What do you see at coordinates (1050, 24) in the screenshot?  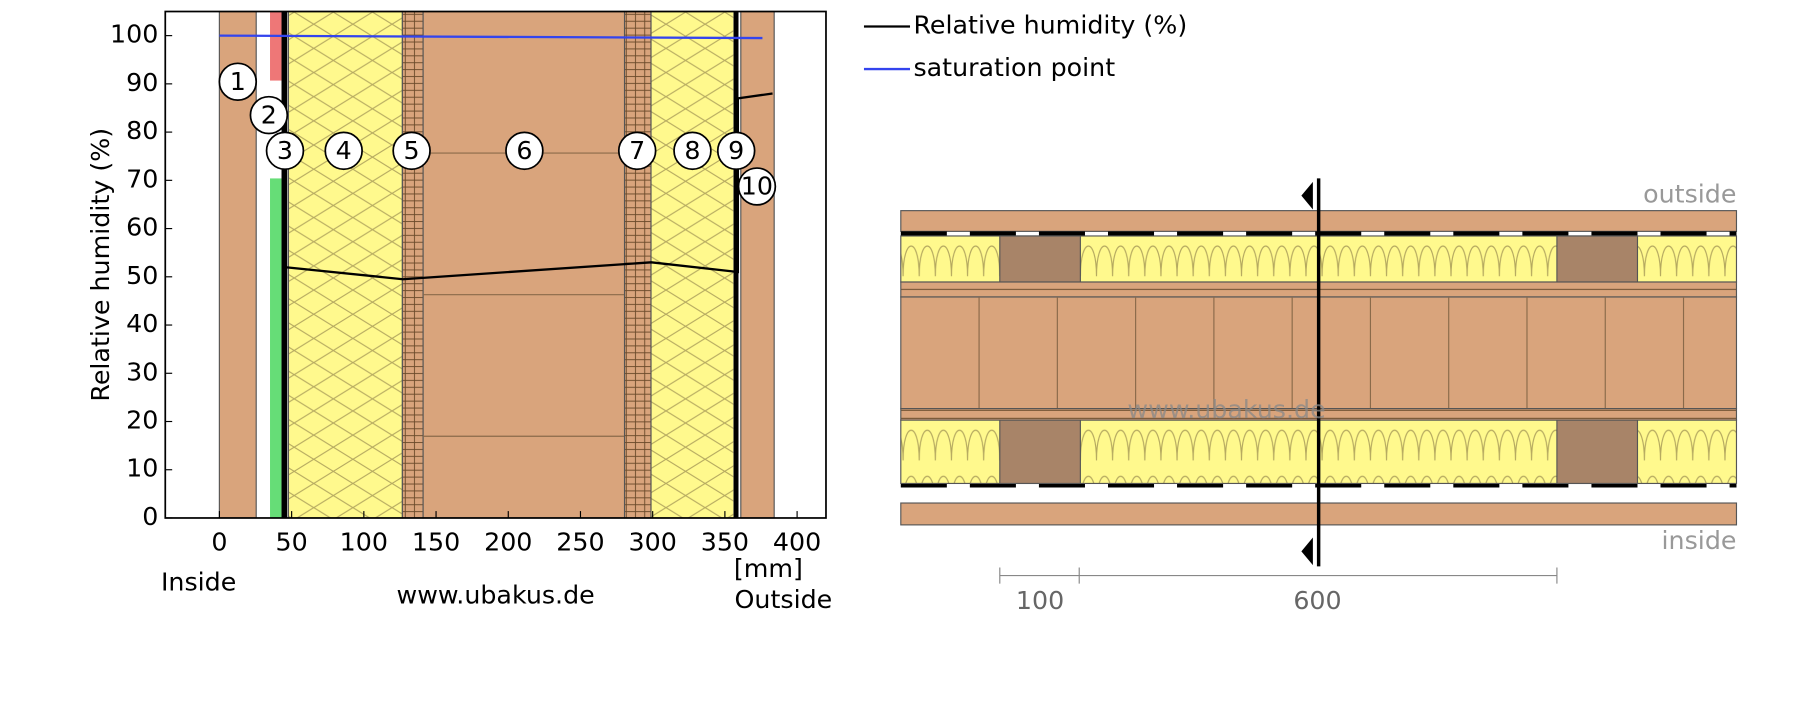 I see `legend-label: Relative humidity (%)` at bounding box center [1050, 24].